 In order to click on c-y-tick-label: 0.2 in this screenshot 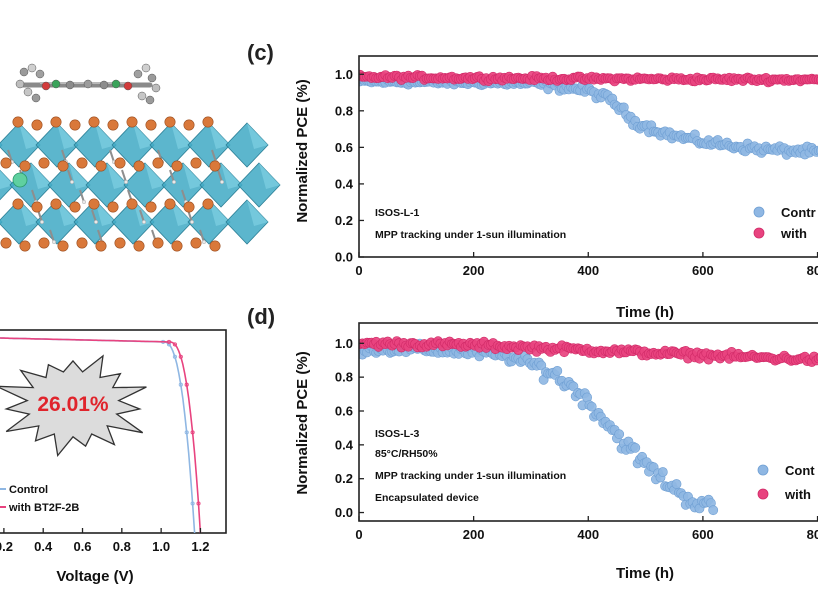, I will do `click(344, 220)`.